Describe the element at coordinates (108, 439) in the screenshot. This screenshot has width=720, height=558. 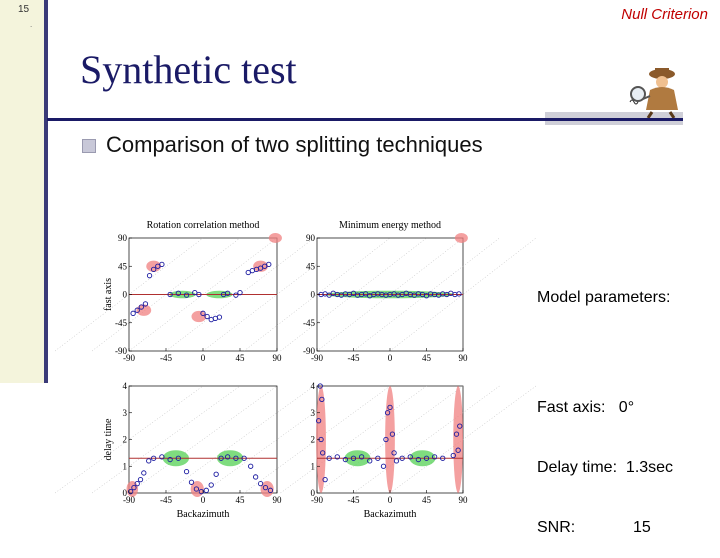
I see `y-axis-label: delay time` at that location.